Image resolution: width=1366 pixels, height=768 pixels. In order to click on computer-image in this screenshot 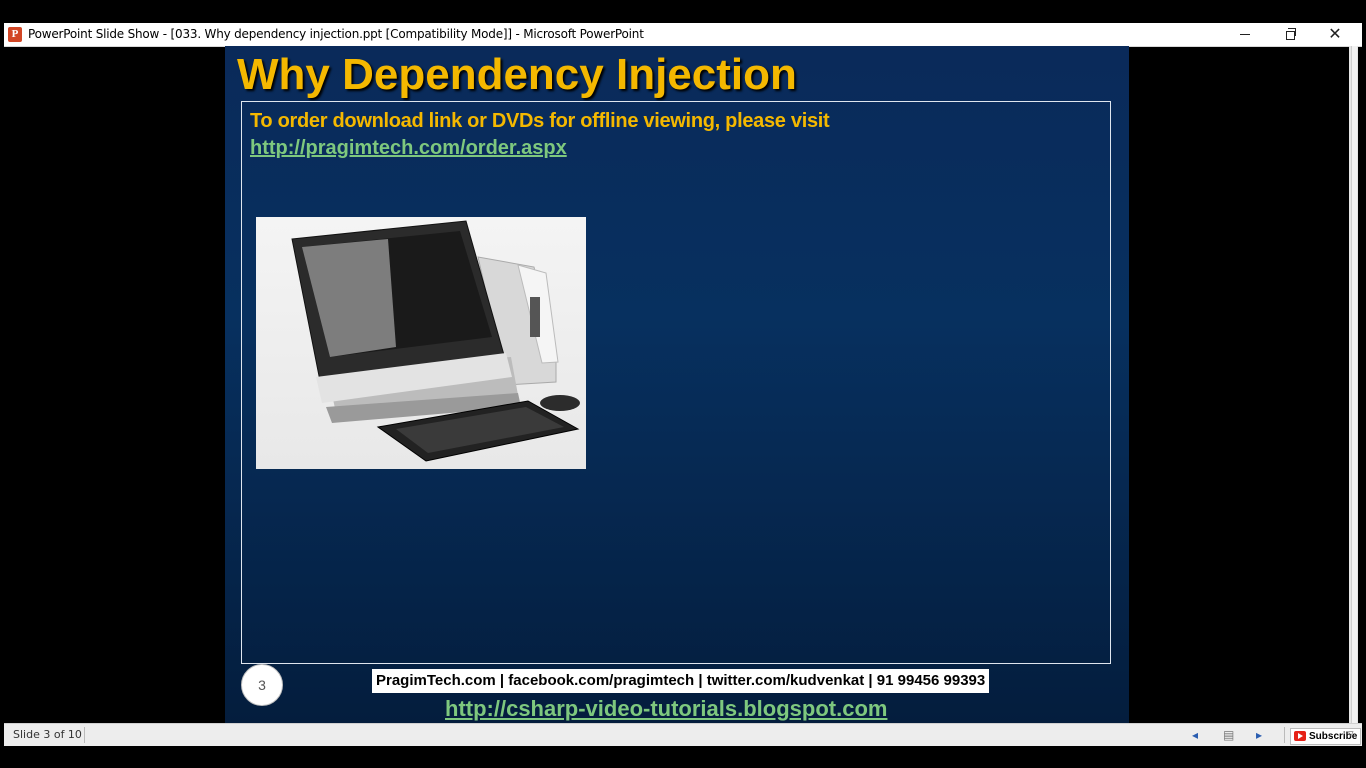, I will do `click(421, 343)`.